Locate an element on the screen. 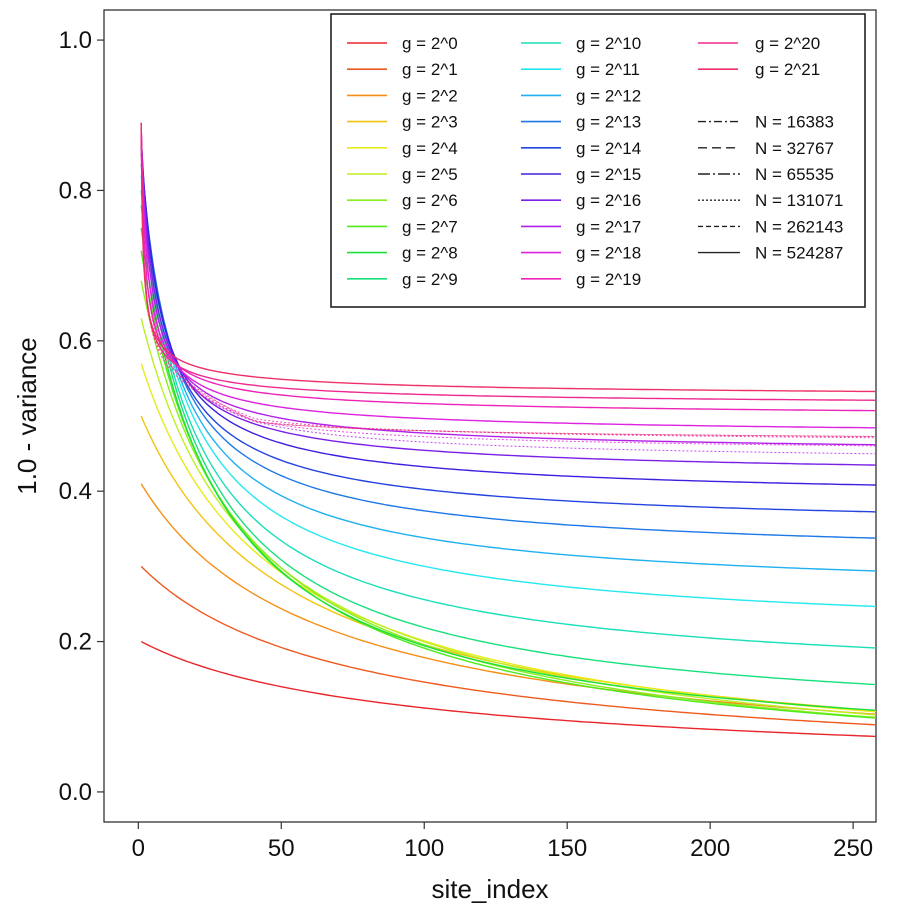 The width and height of the screenshot is (898, 911). legend-label: g = 2^16 is located at coordinates (608, 200).